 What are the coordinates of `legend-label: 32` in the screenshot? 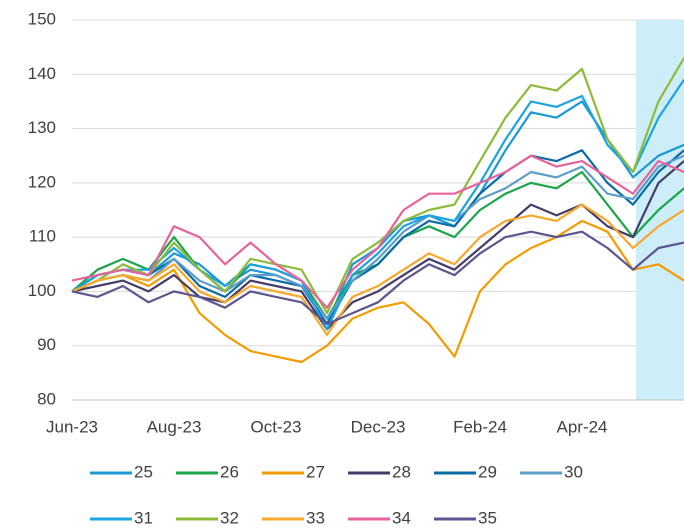 It's located at (229, 517).